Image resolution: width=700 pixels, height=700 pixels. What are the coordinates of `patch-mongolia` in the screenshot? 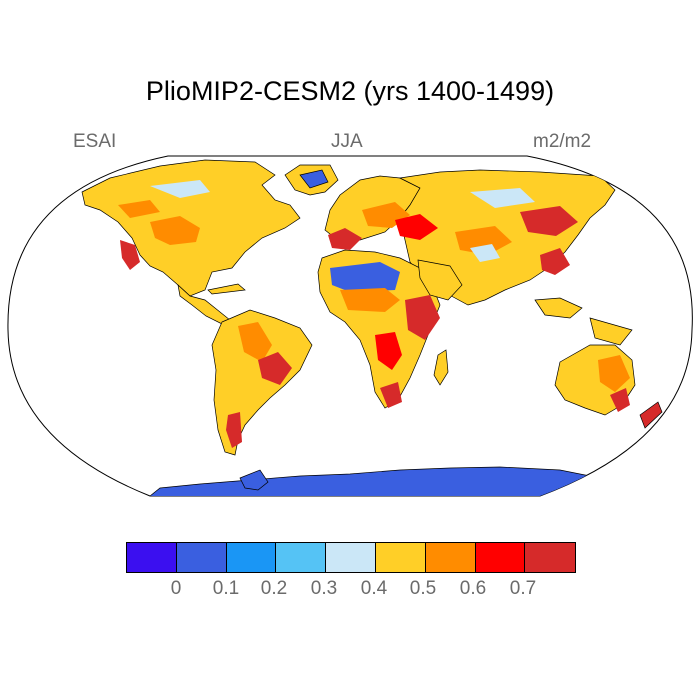 It's located at (549, 221).